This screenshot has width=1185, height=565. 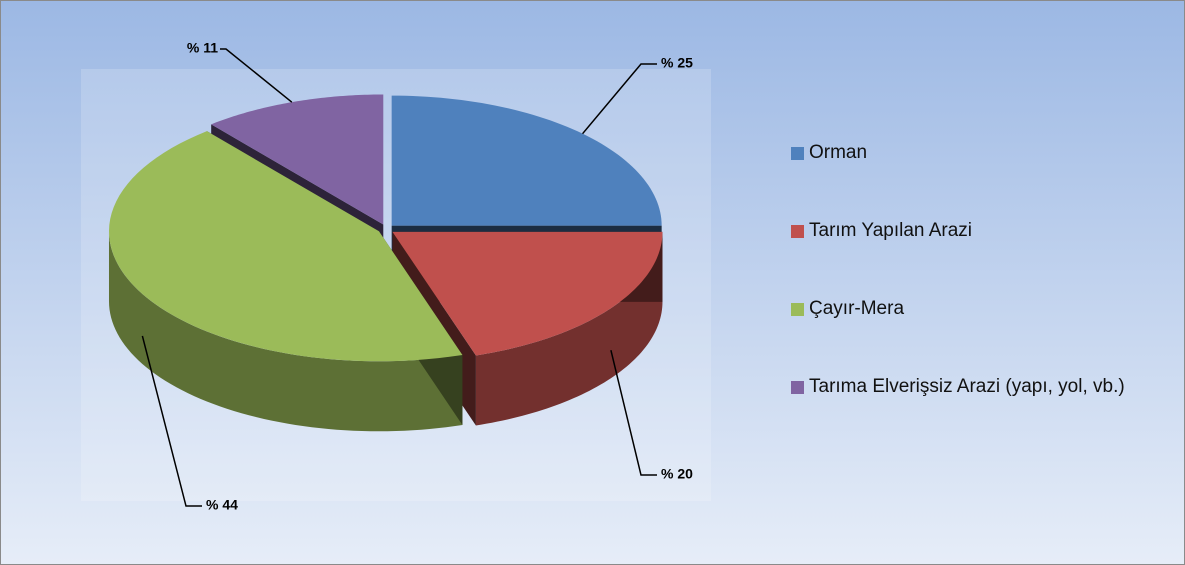 I want to click on legend-item: Çayır-Mera, so click(x=978, y=334).